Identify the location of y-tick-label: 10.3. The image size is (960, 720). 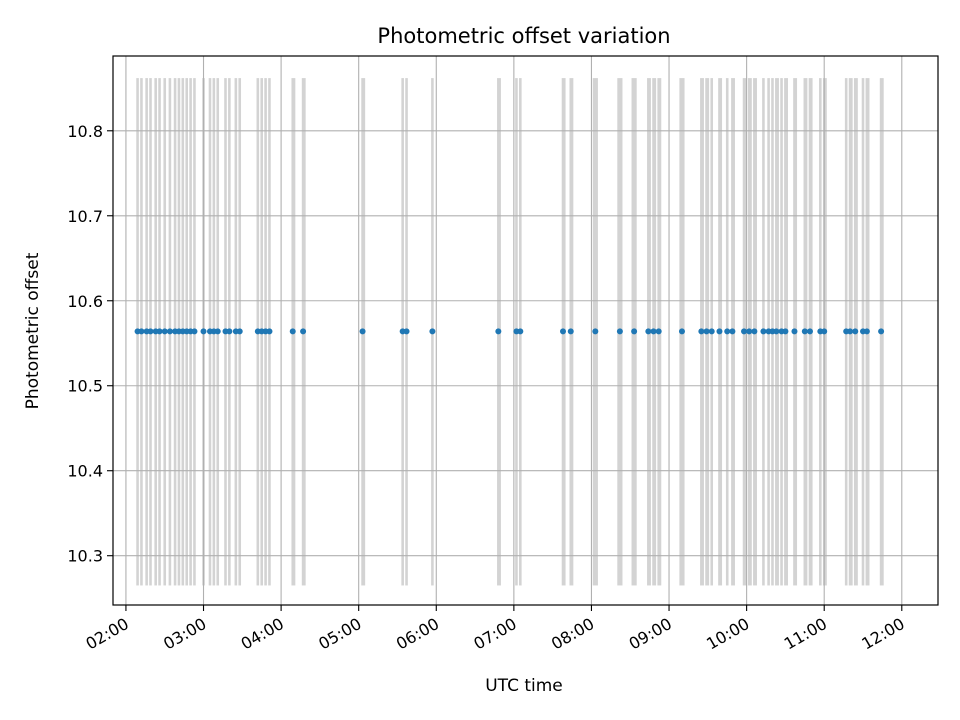
(85, 556).